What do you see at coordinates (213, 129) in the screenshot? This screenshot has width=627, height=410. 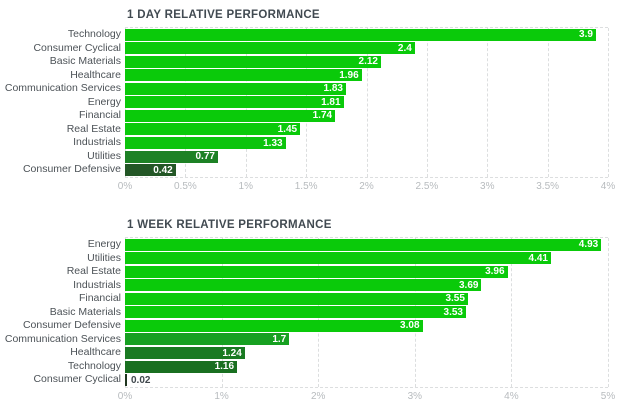 I see `performance-bar: 1.45` at bounding box center [213, 129].